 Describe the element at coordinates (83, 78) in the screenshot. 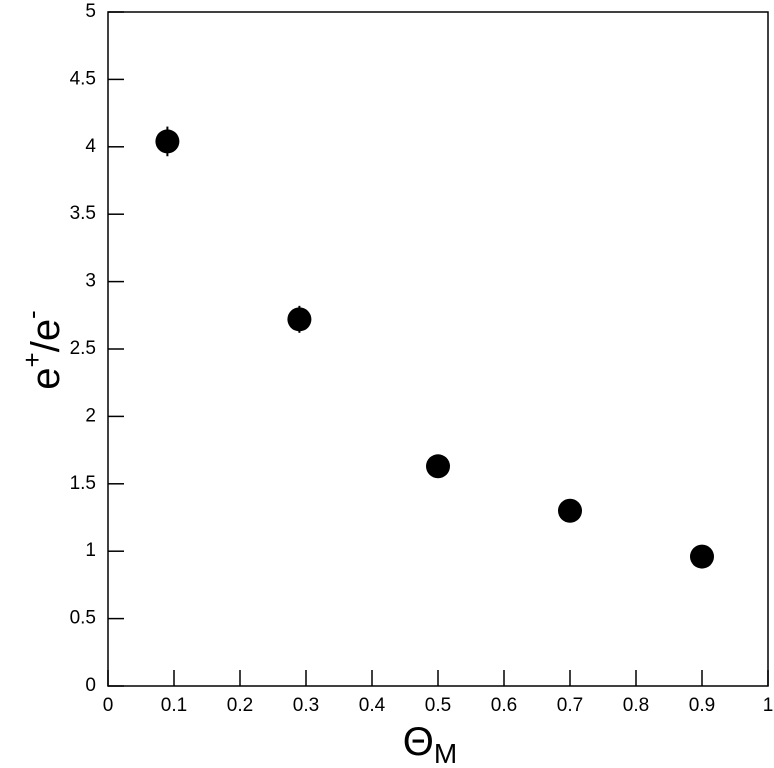

I see `y-tick-label: 4.5` at that location.